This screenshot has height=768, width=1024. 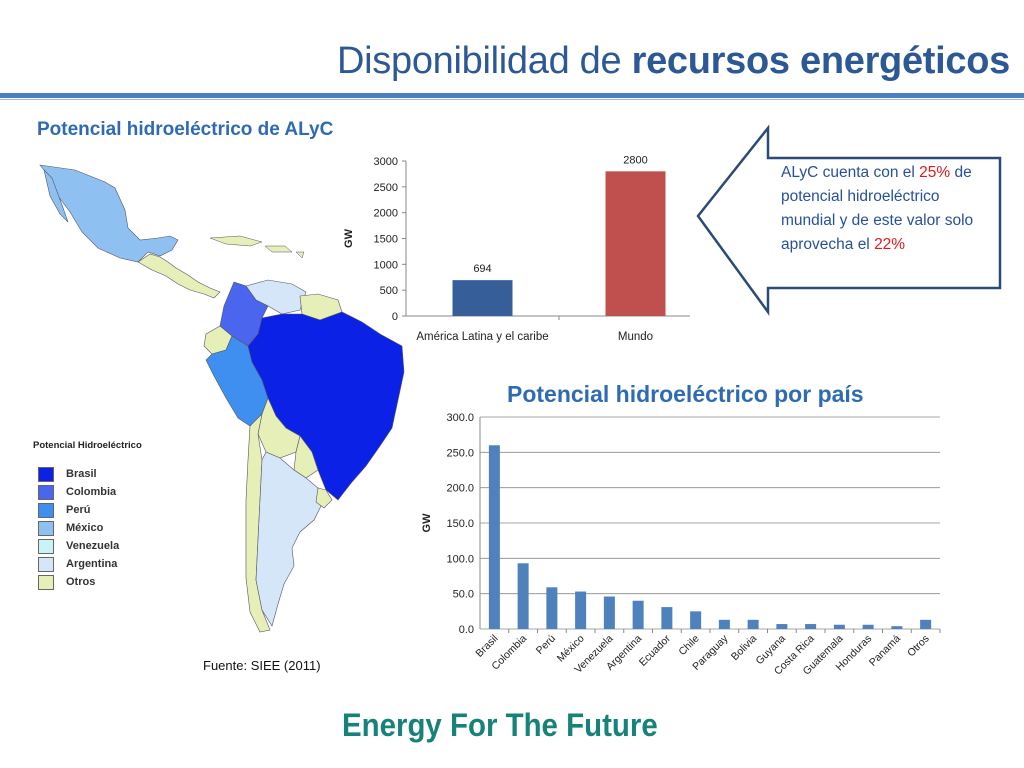 I want to click on legend-item: Venezuela, so click(x=87, y=546).